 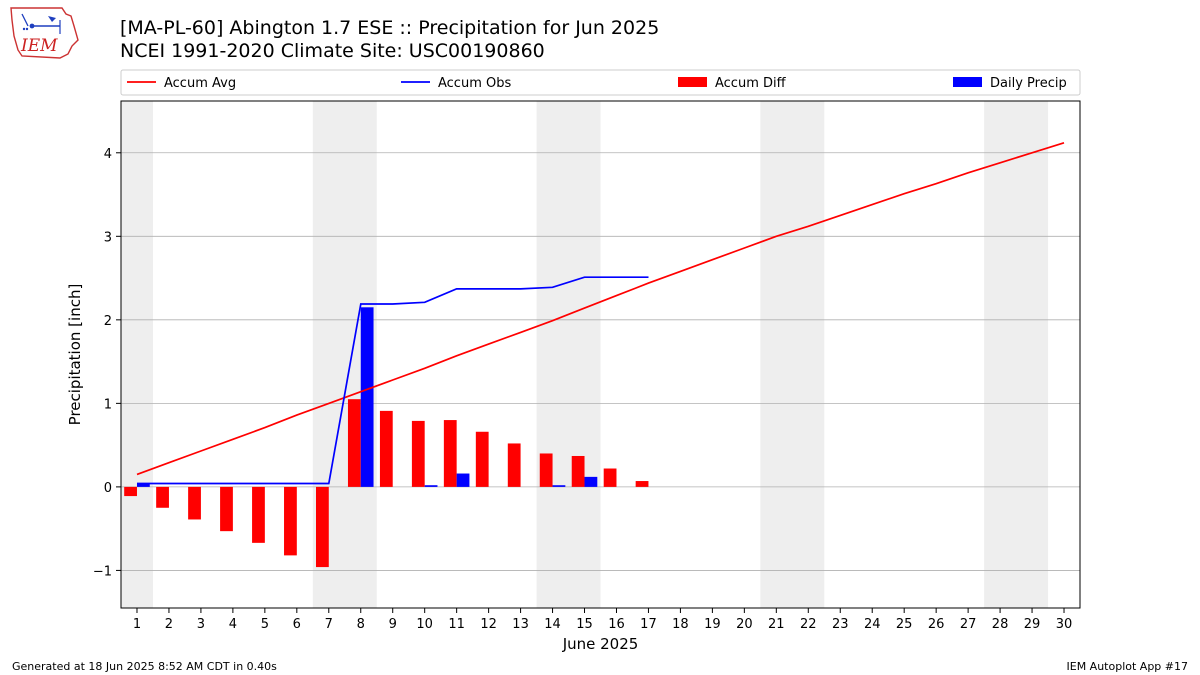 I want to click on x-tick-label: 7, so click(x=329, y=624).